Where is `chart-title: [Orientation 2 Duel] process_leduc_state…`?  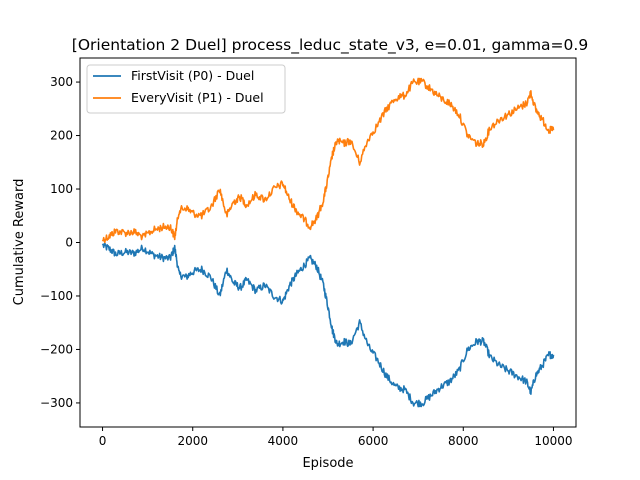 chart-title: [Orientation 2 Duel] process_leduc_state… is located at coordinates (330, 45).